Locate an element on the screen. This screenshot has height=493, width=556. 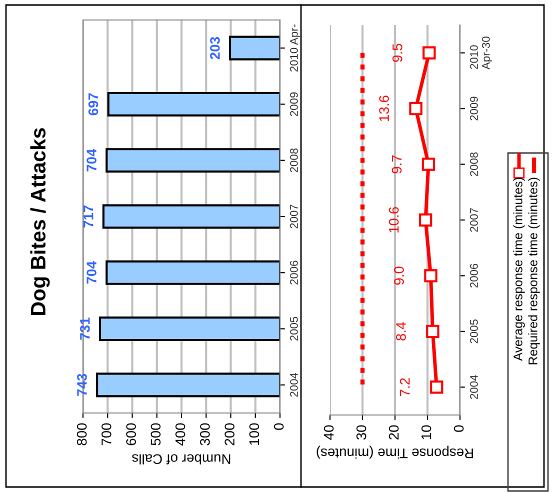
legend-label: Required response time (minutes) is located at coordinates (534, 271).